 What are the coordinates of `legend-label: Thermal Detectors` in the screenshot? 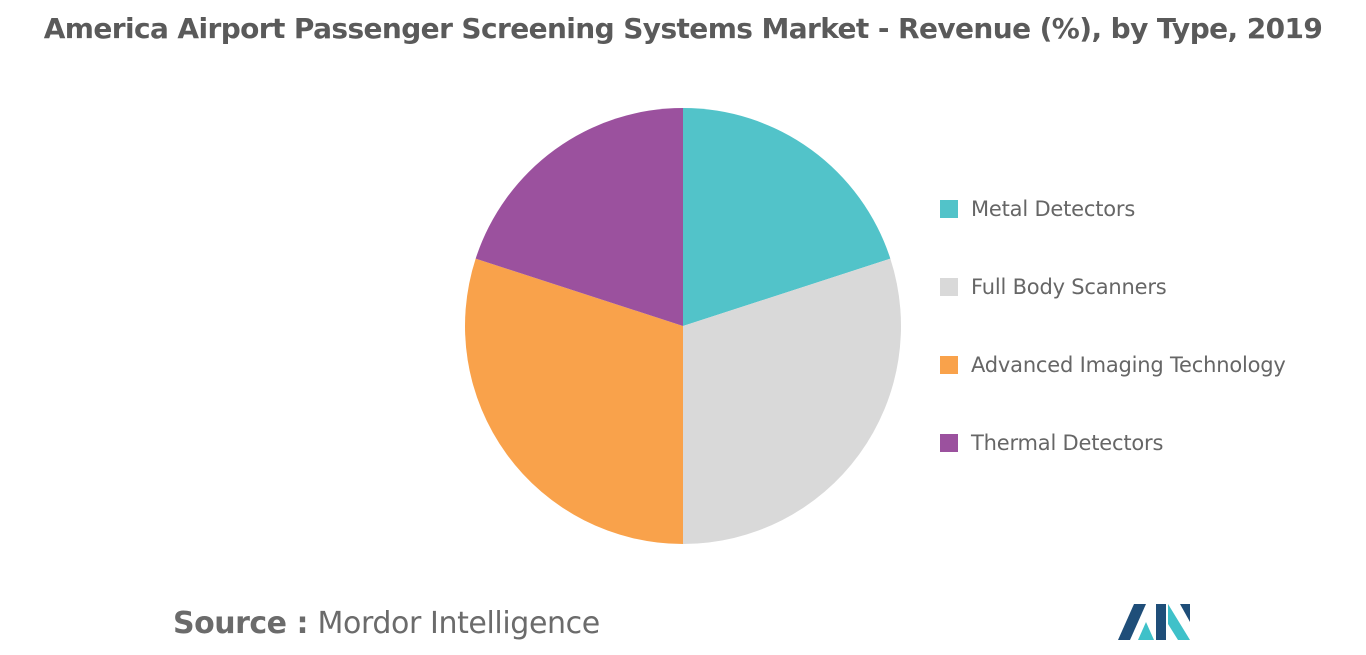 It's located at (1067, 443).